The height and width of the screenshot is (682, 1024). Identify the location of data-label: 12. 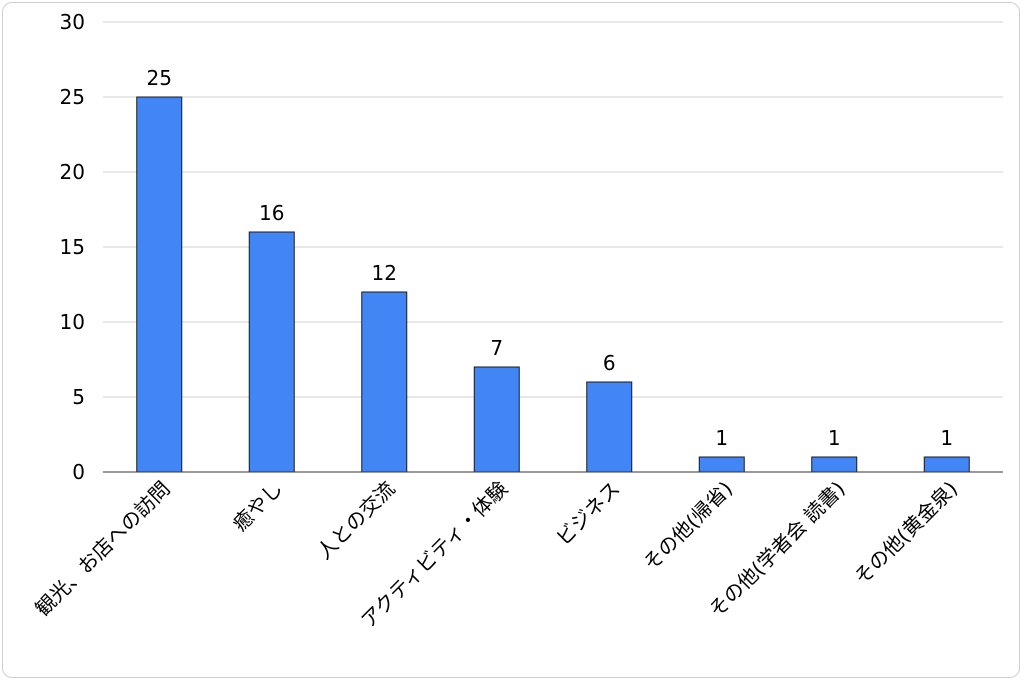
(384, 273).